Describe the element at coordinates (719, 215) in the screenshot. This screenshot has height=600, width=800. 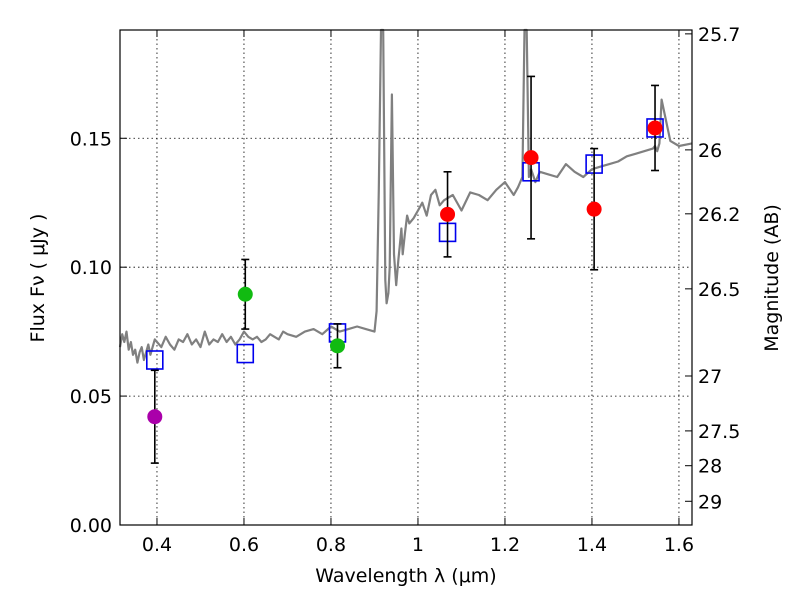
I see `right-tick-label: 26.2` at that location.